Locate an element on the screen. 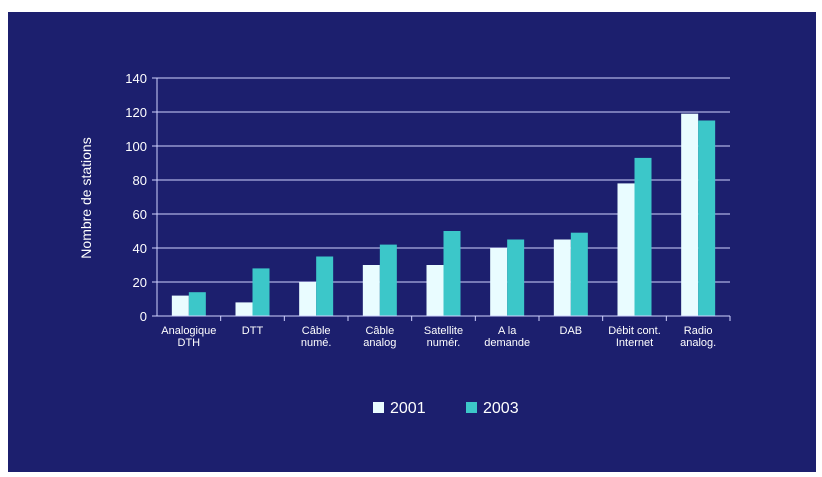 The height and width of the screenshot is (477, 822). x-tick-label: DAB is located at coordinates (571, 331).